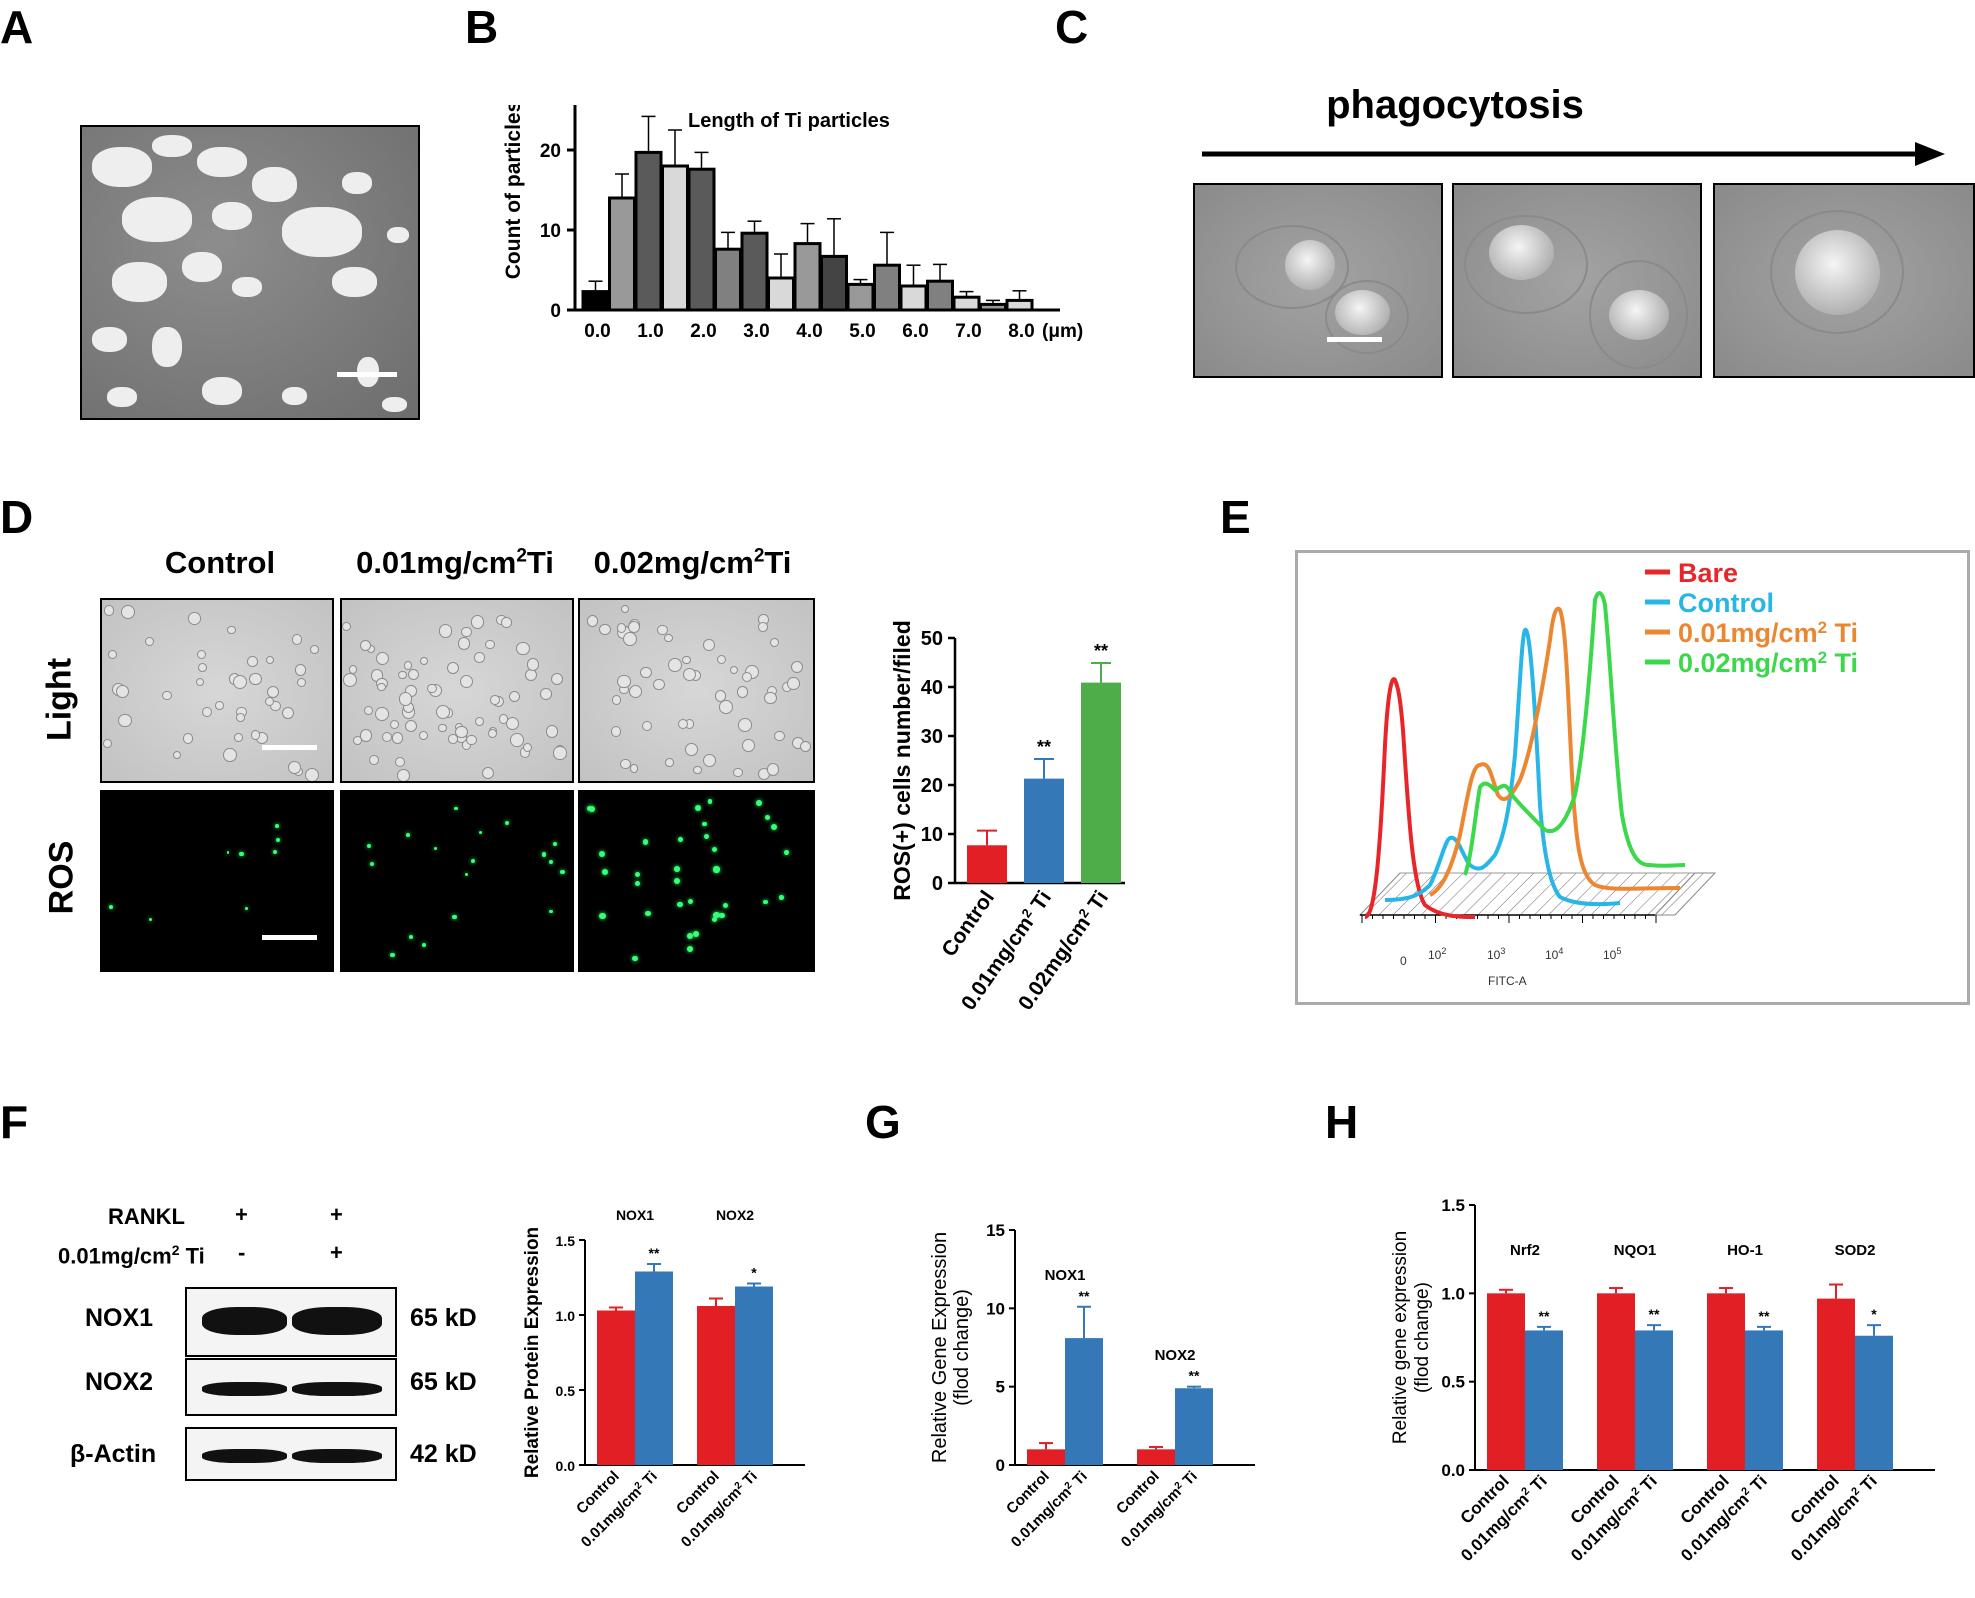  I want to click on y-tick-label: 1.0, so click(566, 1316).